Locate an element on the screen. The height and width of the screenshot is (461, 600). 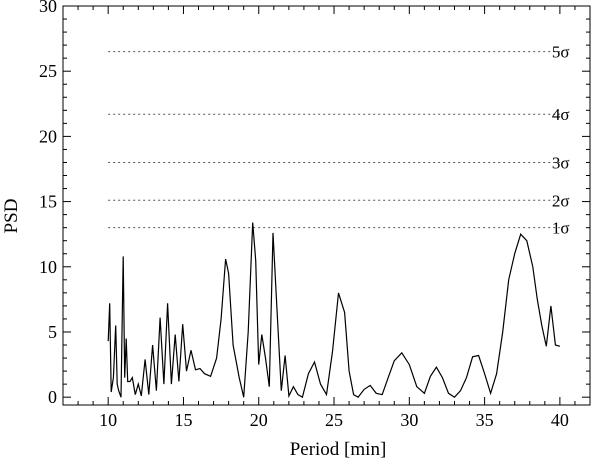
x-tick-label: 25 is located at coordinates (334, 420).